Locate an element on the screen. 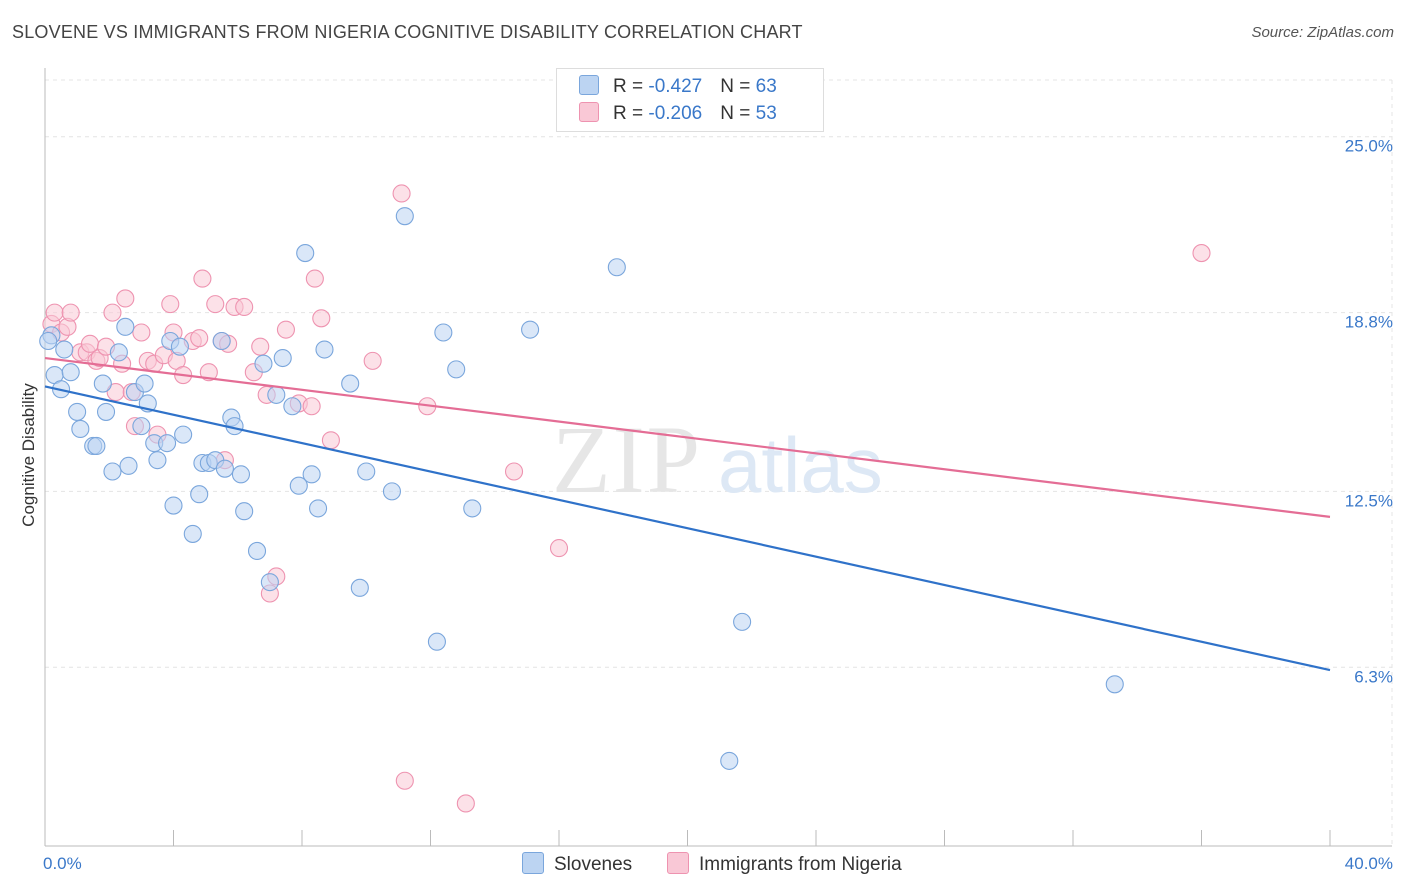 Image resolution: width=1406 pixels, height=892 pixels. watermark-zip: ZIP is located at coordinates (627, 459).